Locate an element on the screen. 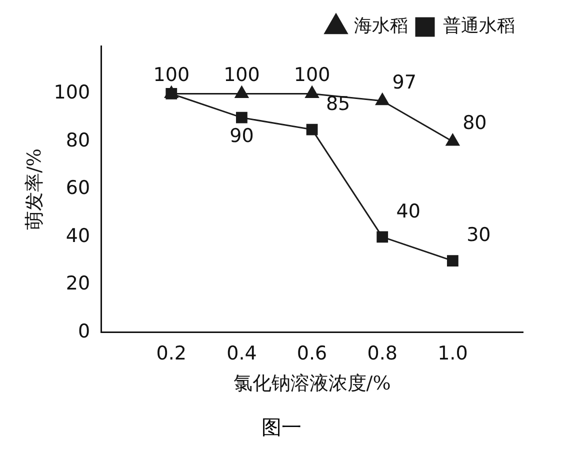  x-tick-label: 0.6 is located at coordinates (312, 353).